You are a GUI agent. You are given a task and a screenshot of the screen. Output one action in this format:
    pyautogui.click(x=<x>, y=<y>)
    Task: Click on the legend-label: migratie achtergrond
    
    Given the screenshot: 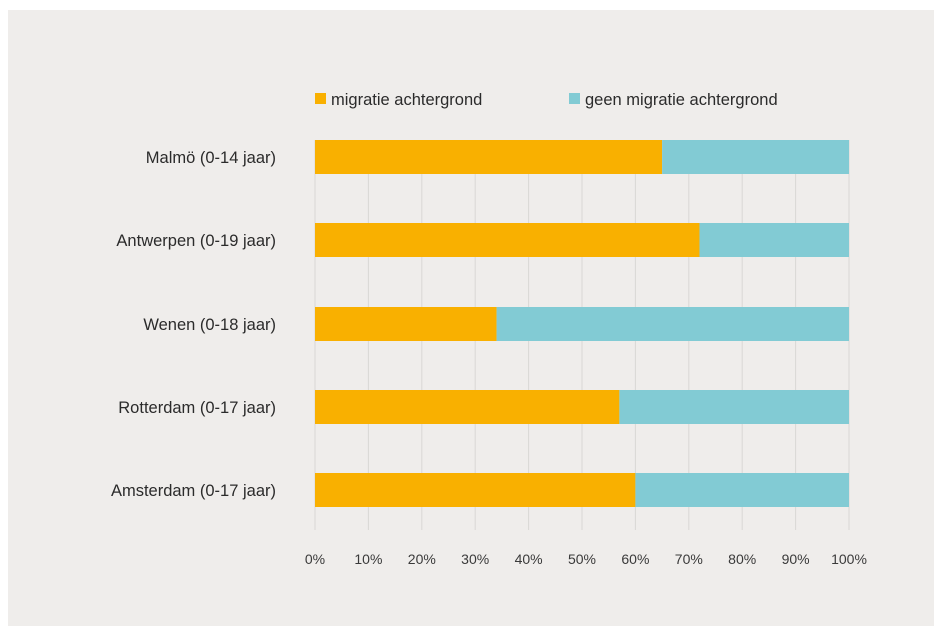 What is the action you would take?
    pyautogui.click(x=406, y=100)
    